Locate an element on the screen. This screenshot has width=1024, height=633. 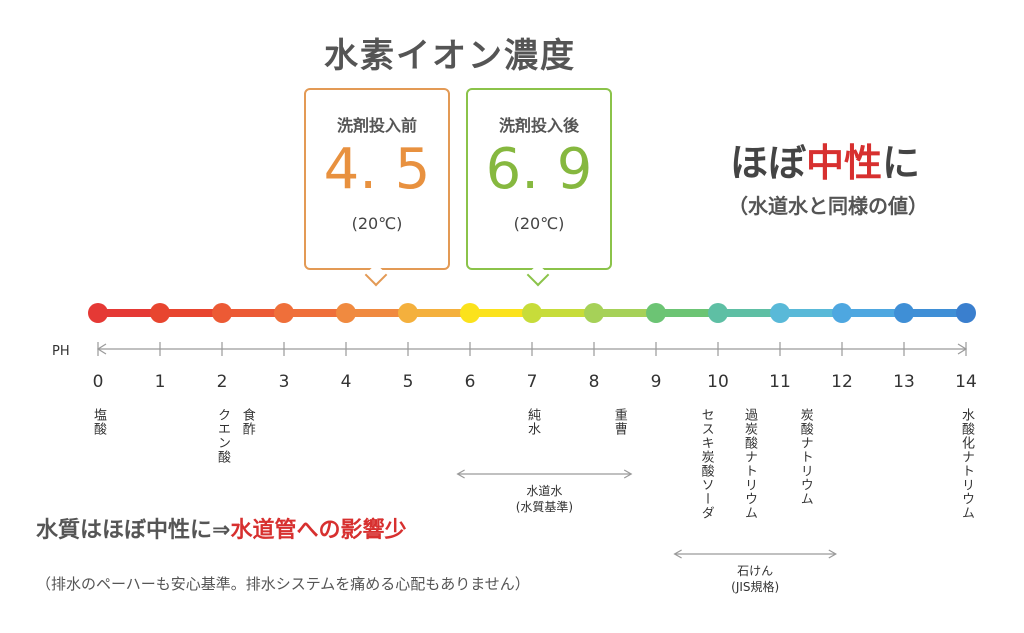
before-temperature: (20℃) is located at coordinates (377, 223).